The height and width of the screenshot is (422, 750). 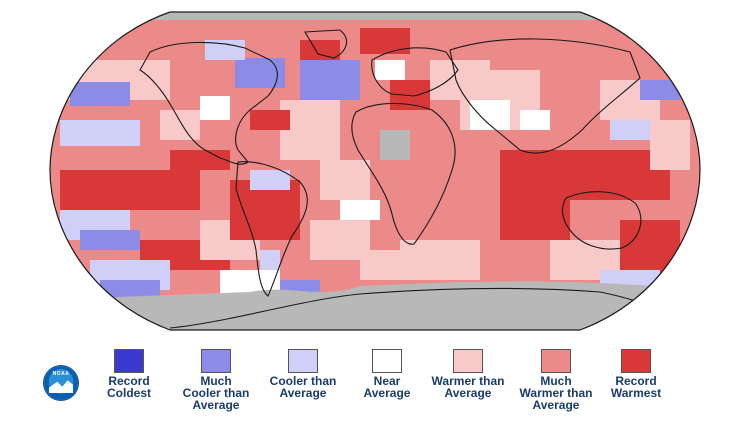 I want to click on legend-label: Cooler than Average, so click(x=303, y=387).